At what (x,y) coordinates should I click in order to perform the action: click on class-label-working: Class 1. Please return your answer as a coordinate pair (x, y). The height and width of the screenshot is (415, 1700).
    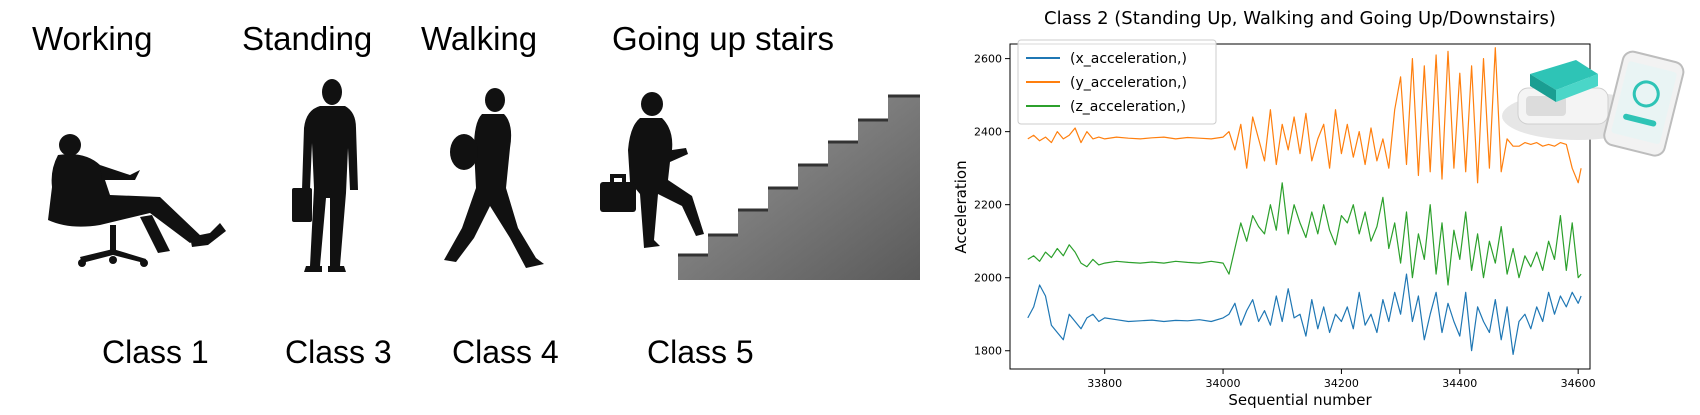
    Looking at the image, I should click on (155, 352).